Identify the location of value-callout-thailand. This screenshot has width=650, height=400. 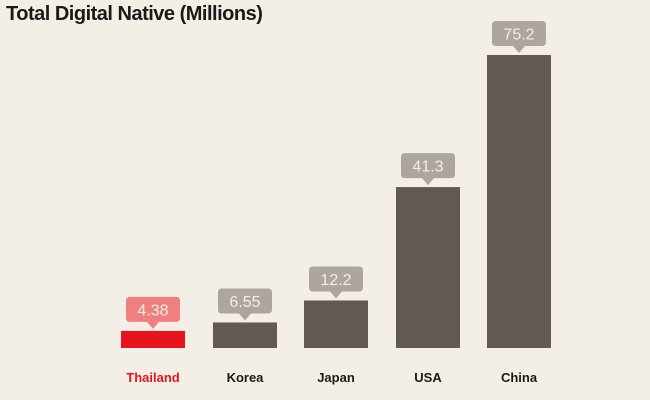
(153, 312).